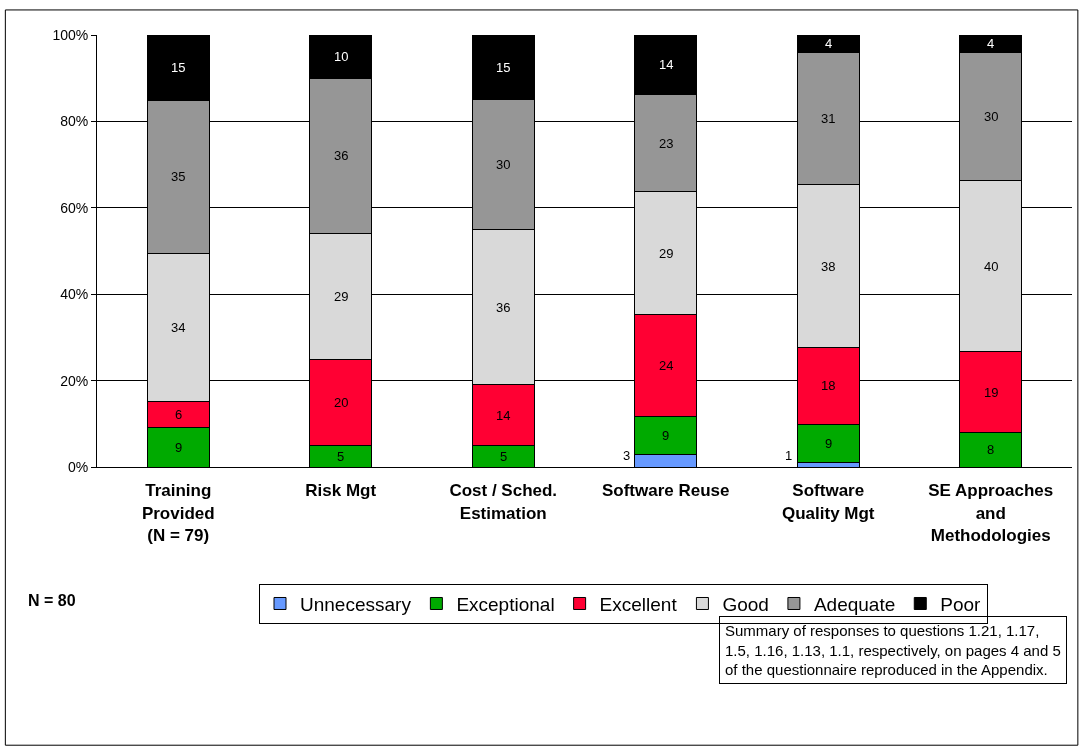 The width and height of the screenshot is (1082, 751). What do you see at coordinates (74, 380) in the screenshot?
I see `y-tick-label: 20%` at bounding box center [74, 380].